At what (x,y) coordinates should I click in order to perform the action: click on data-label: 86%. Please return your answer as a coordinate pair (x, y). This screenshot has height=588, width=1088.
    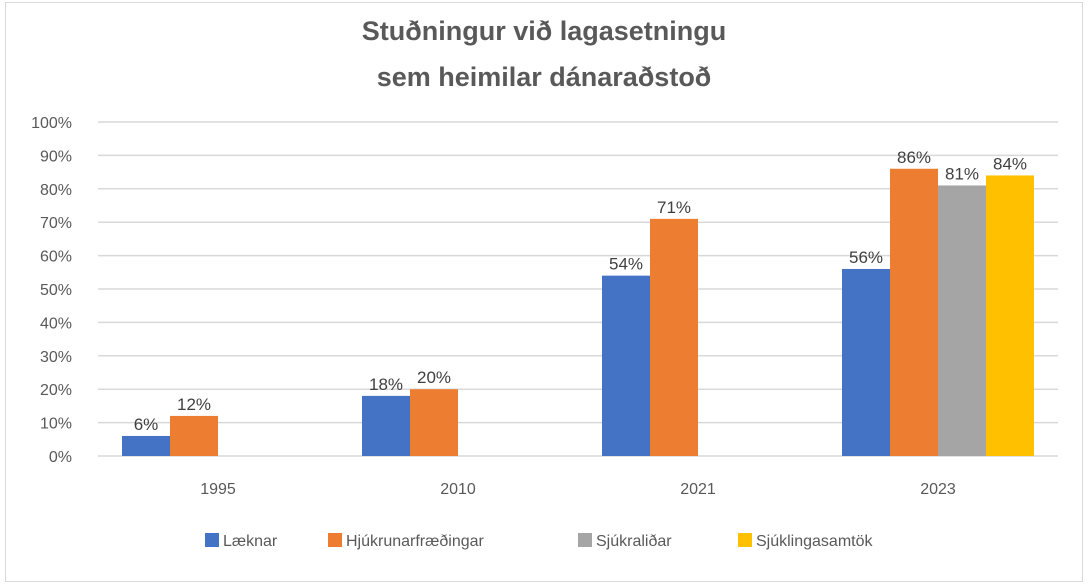
    Looking at the image, I should click on (914, 157).